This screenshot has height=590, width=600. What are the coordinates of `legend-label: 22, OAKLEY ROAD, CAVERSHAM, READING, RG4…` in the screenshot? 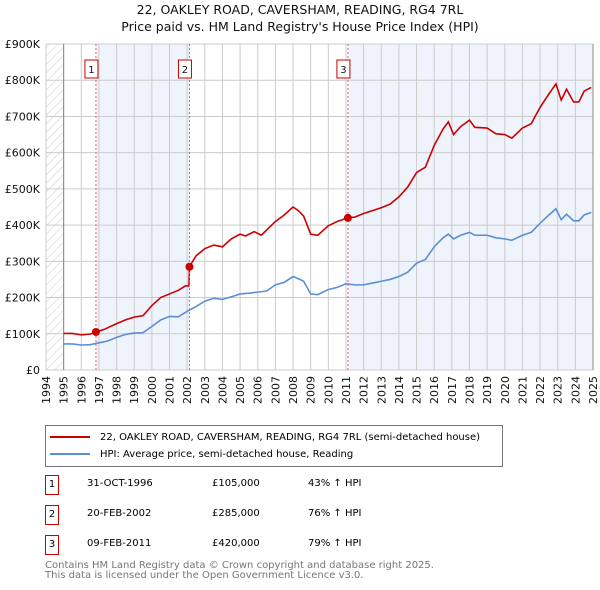 It's located at (290, 437).